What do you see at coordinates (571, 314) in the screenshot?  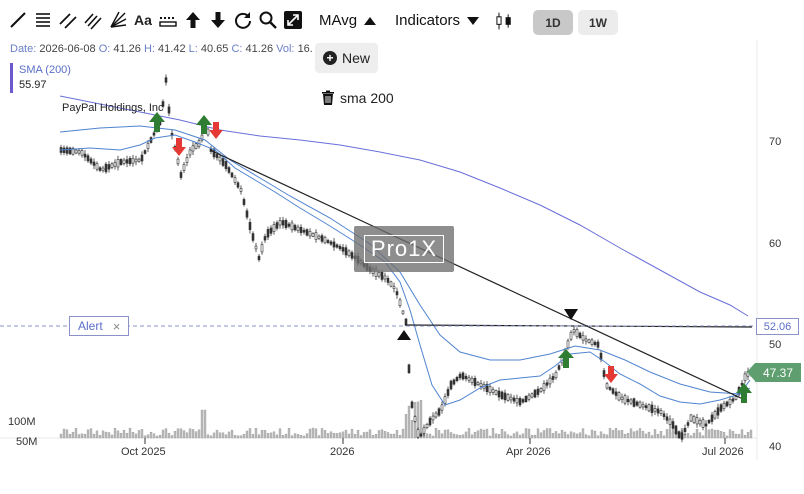 I see `triangle-down-marker` at bounding box center [571, 314].